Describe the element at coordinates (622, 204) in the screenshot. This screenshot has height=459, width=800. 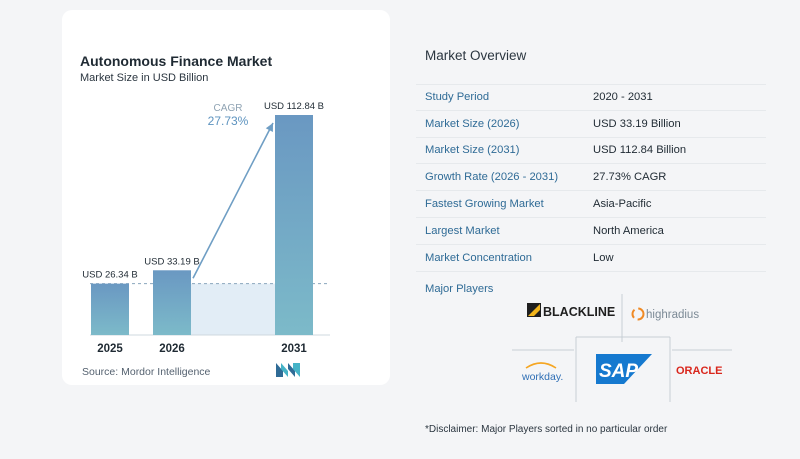
I see `overview-value: Asia-Pacific` at that location.